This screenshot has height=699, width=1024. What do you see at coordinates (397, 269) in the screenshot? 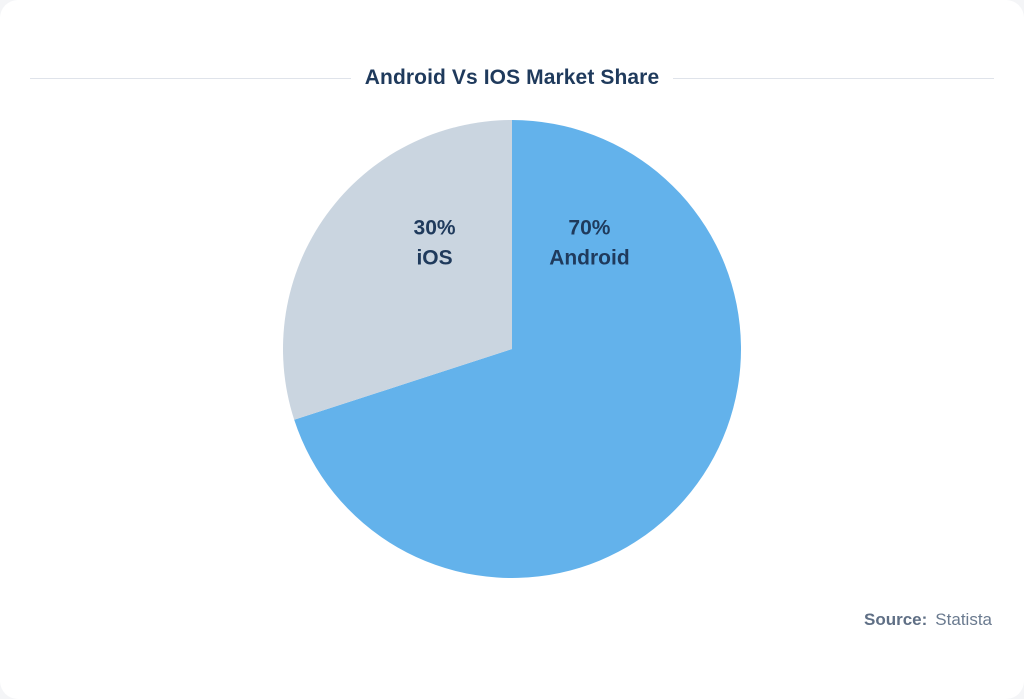
I see `pie-slice-ios` at bounding box center [397, 269].